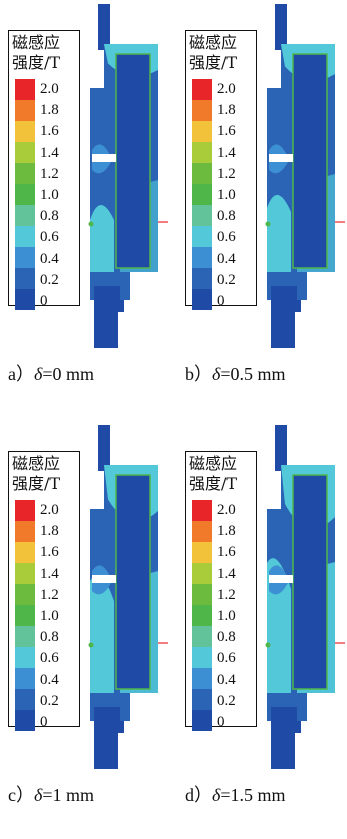 Image resolution: width=347 pixels, height=839 pixels. Describe the element at coordinates (68, 795) in the screenshot. I see `caption-value: =1 mm` at that location.